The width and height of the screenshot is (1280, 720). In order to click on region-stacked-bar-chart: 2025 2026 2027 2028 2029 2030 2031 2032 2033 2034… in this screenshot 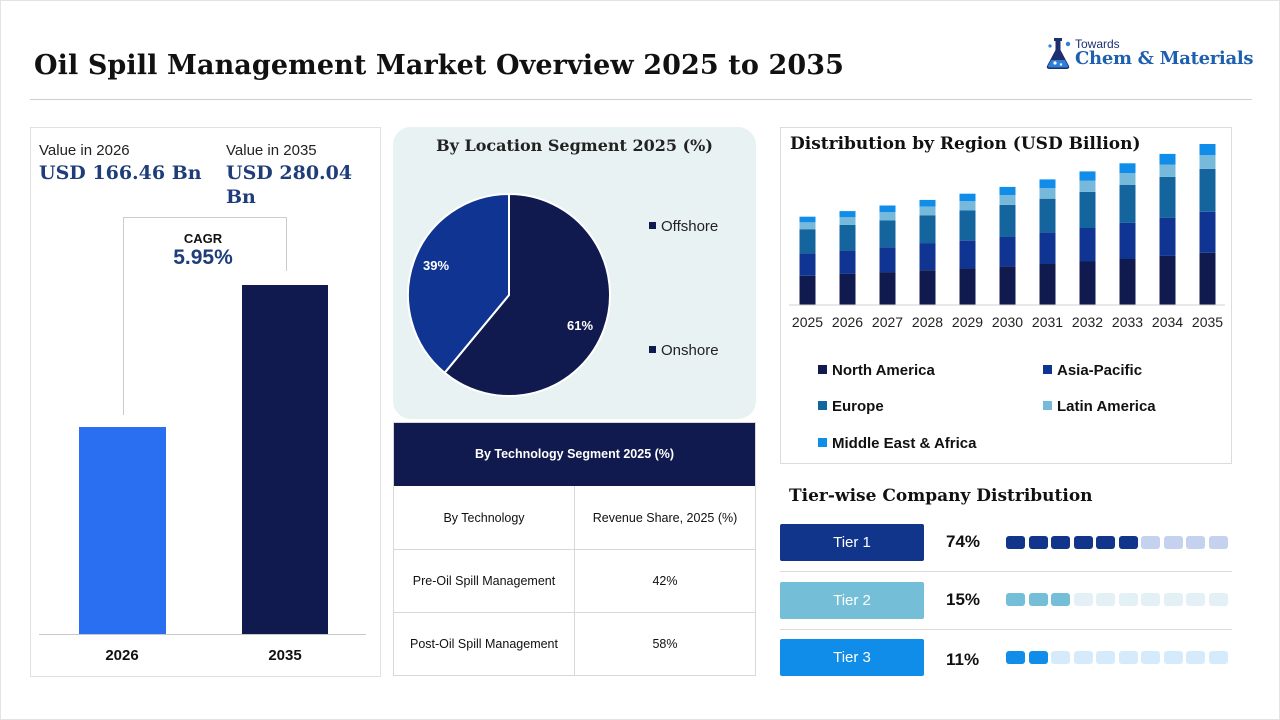, I will do `click(1007, 237)`.